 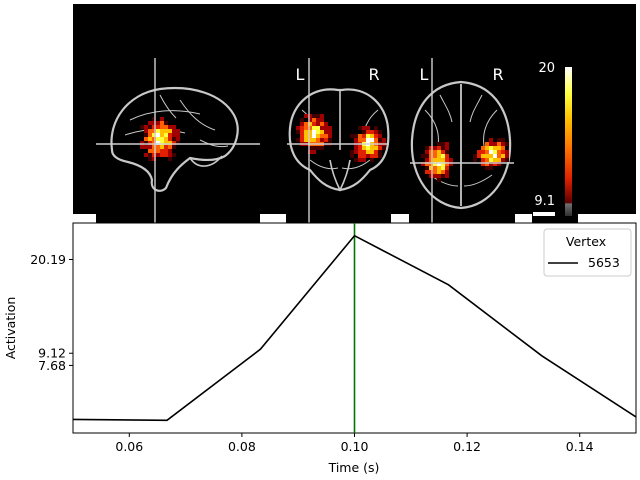 I want to click on sagittal-brain-outline, so click(x=174, y=139).